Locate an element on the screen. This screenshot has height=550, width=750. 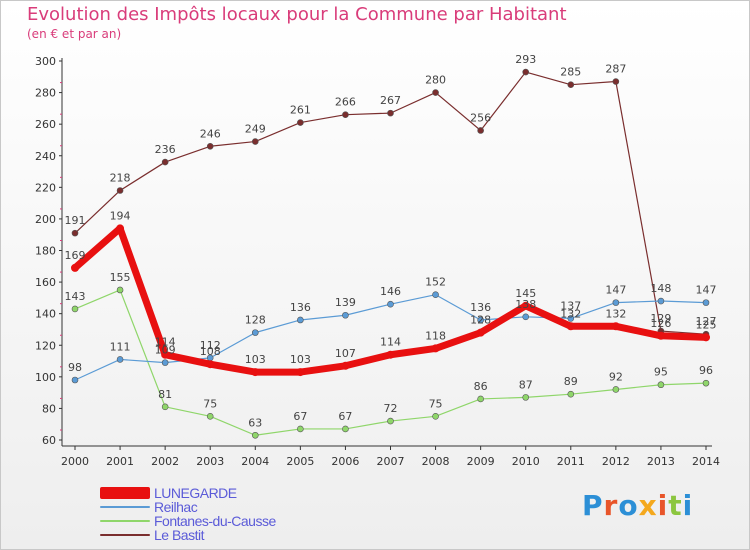
y-tick-label: 200 is located at coordinates (45, 219).